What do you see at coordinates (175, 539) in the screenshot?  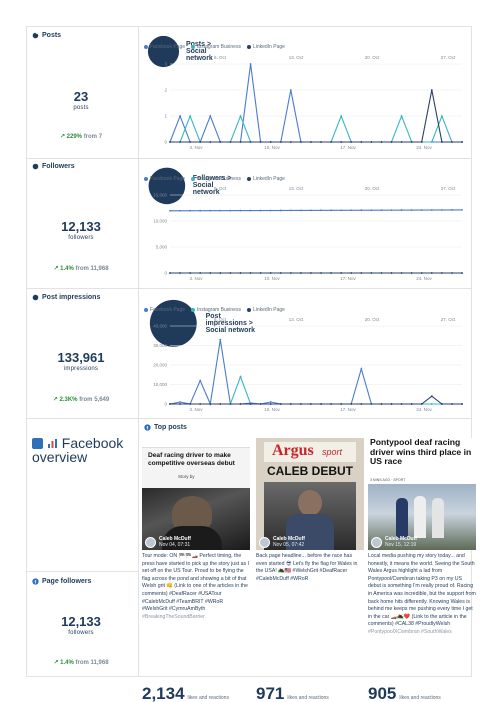 I see `author-name: Caleb McDuff` at bounding box center [175, 539].